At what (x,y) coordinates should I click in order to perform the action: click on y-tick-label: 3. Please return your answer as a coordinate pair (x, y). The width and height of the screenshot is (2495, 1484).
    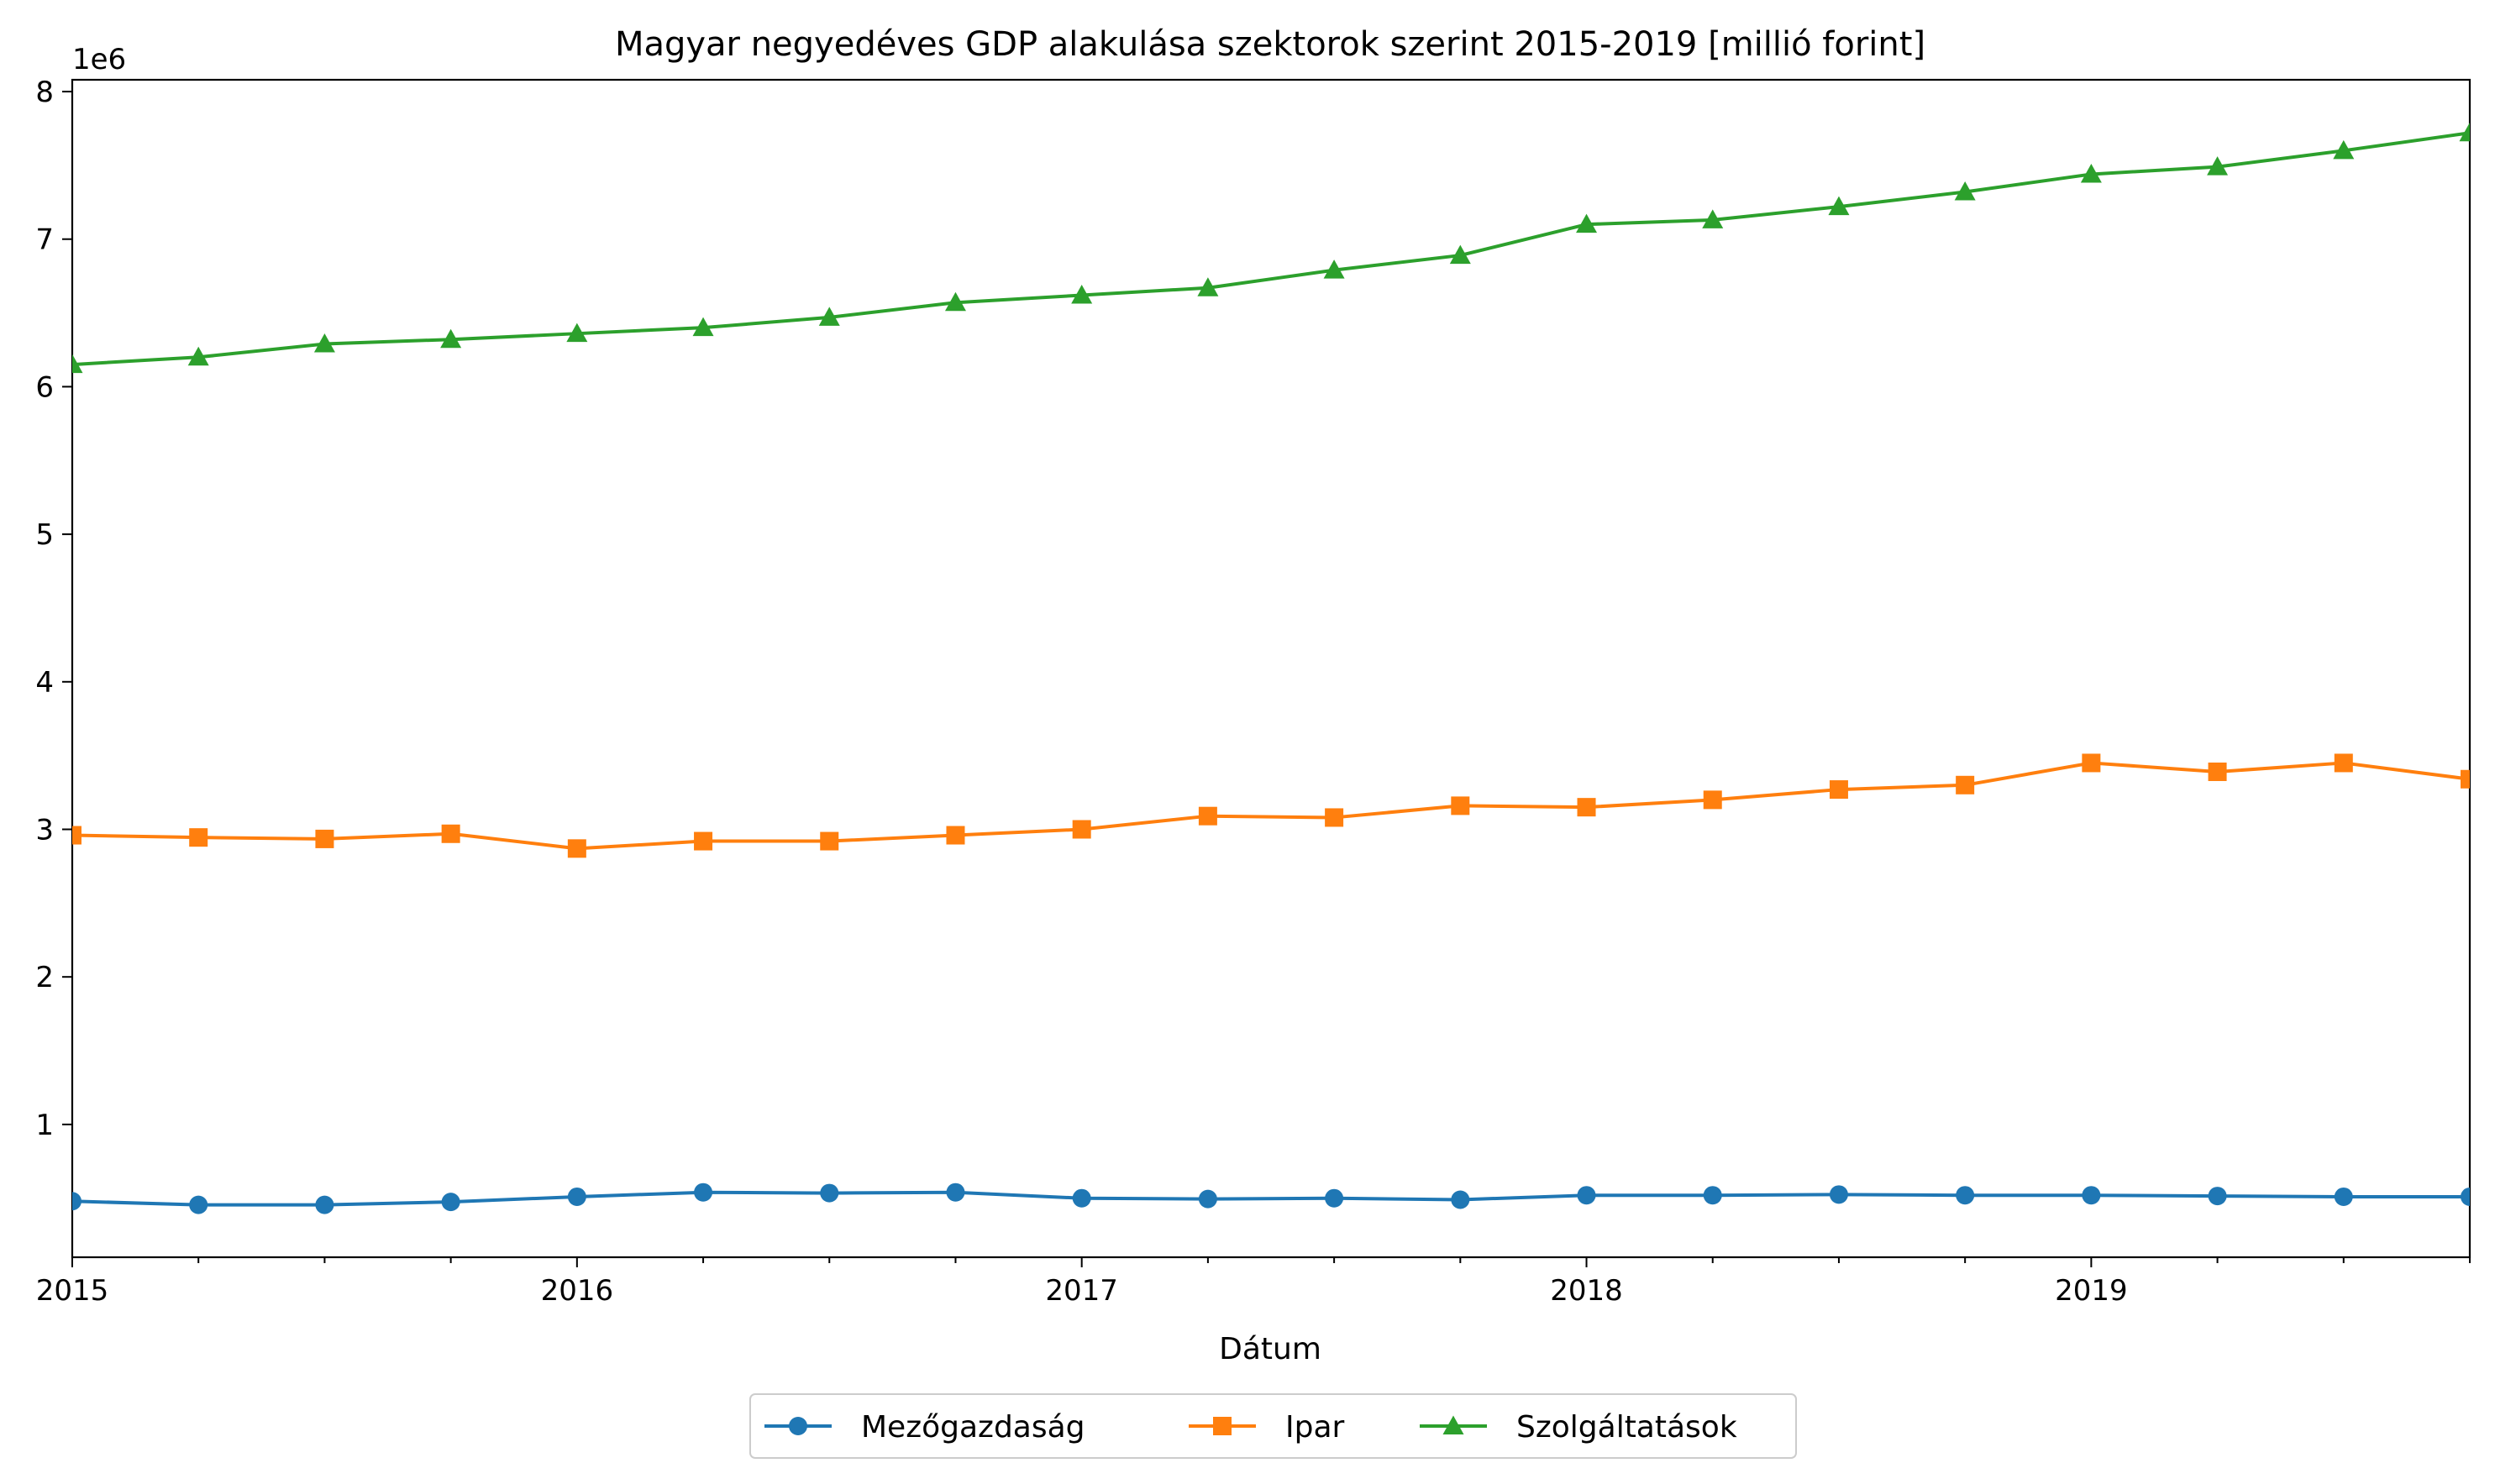
    Looking at the image, I should click on (44, 831).